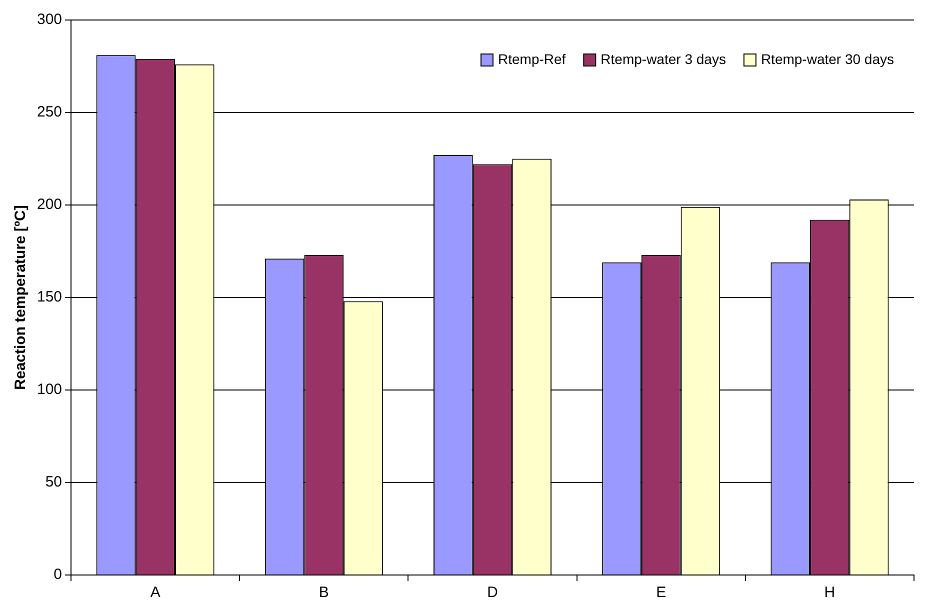  What do you see at coordinates (663, 58) in the screenshot?
I see `legend-label: Rtemp-water 3 days` at bounding box center [663, 58].